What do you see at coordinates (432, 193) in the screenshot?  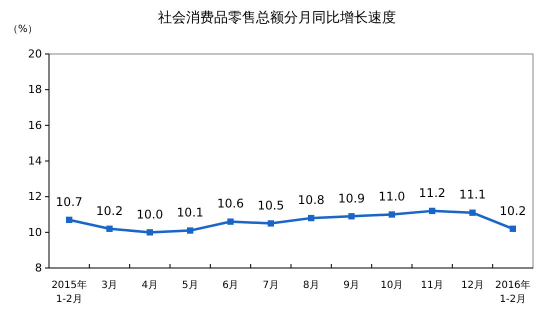 I see `data-label: 11.2` at bounding box center [432, 193].